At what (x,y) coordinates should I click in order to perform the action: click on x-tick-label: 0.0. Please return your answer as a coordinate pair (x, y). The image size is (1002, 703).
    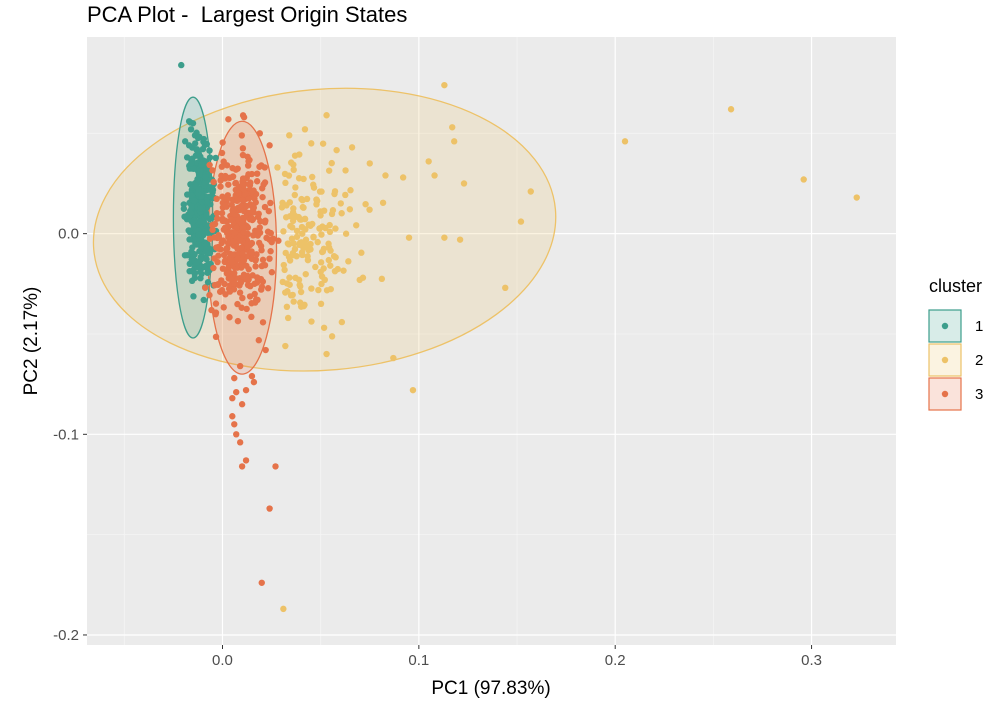
    Looking at the image, I should click on (222, 660).